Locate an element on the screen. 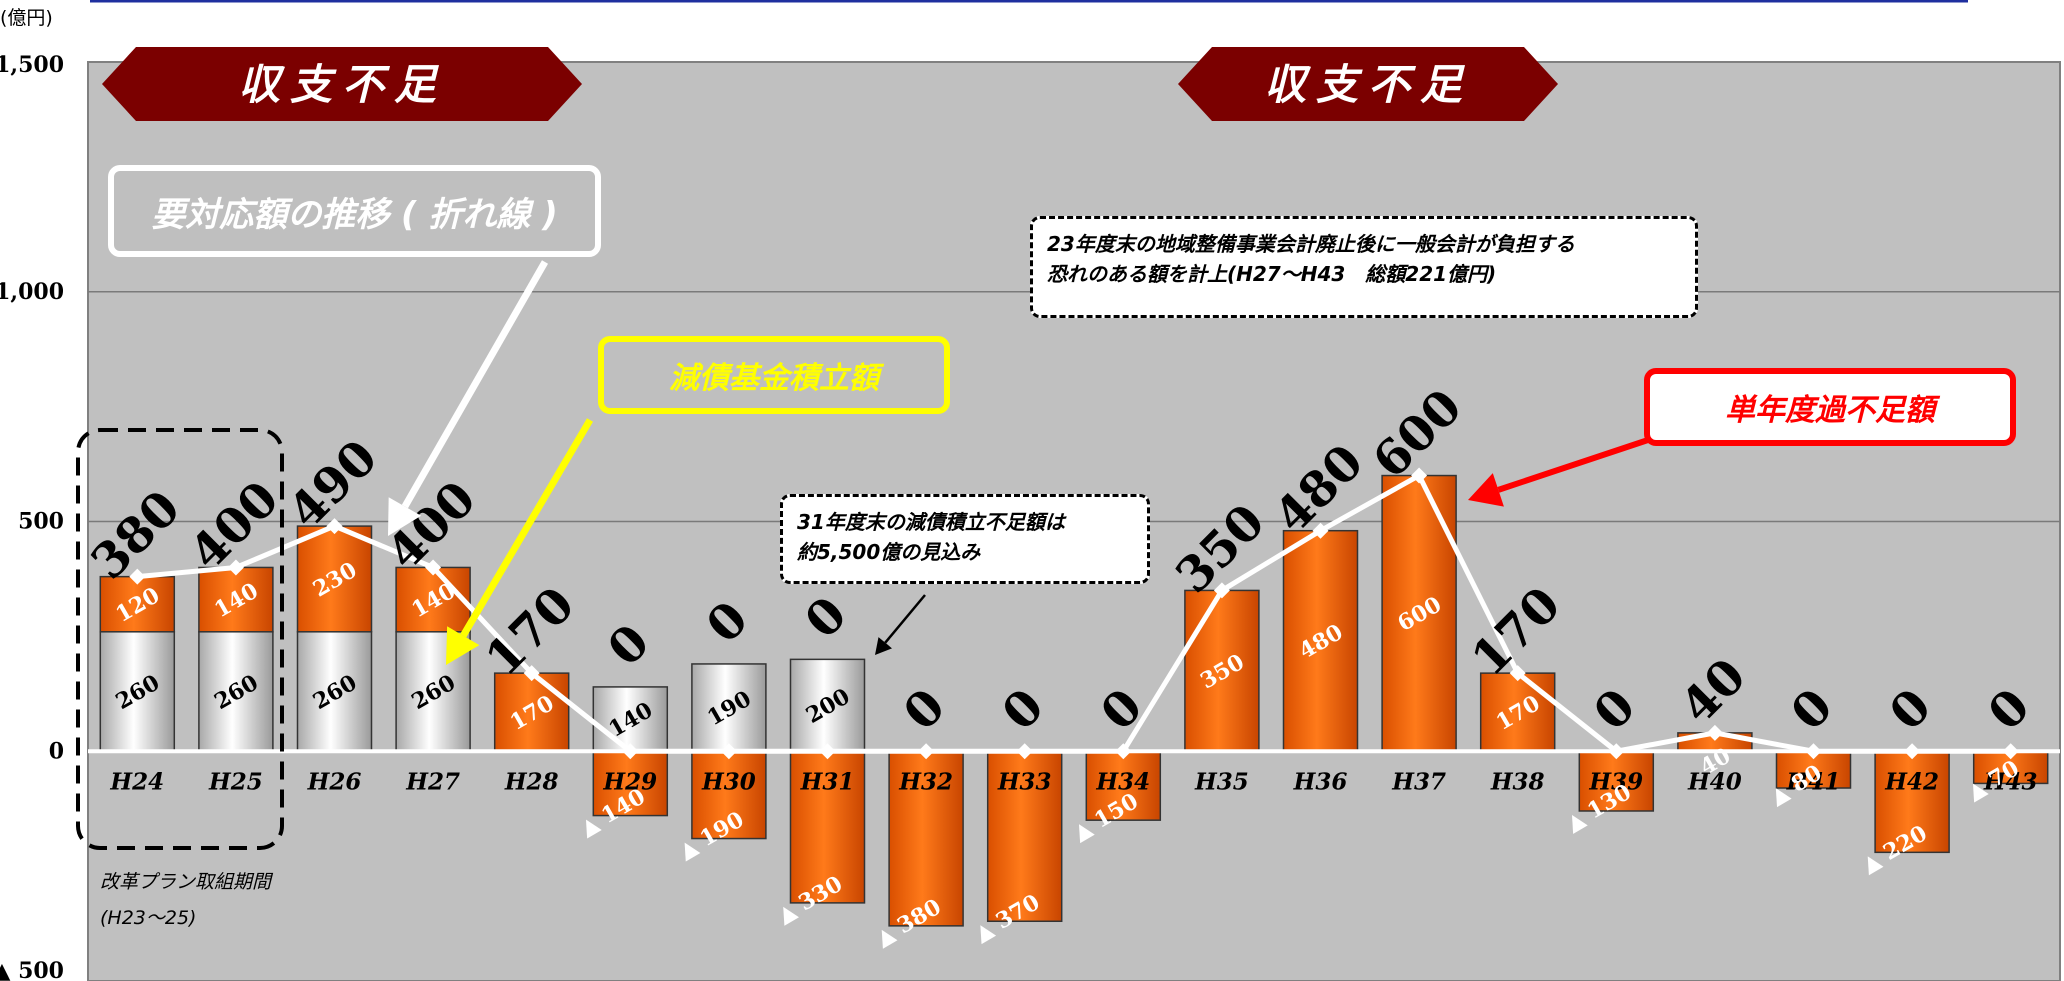 The width and height of the screenshot is (2064, 981). x-tick-label: H38 is located at coordinates (1517, 781).